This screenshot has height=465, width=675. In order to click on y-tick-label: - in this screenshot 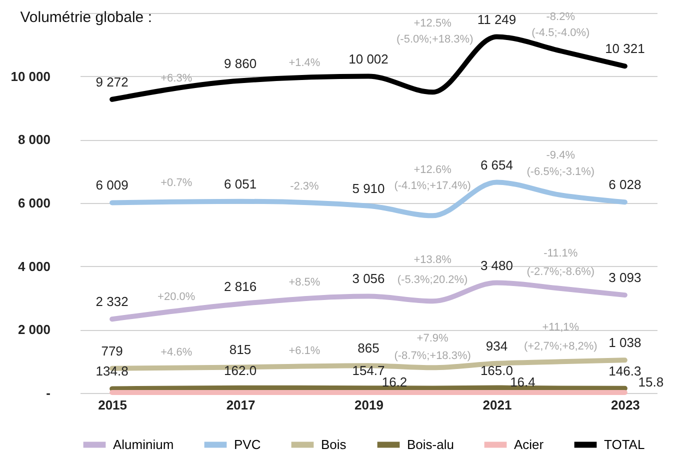, I will do `click(48, 393)`.